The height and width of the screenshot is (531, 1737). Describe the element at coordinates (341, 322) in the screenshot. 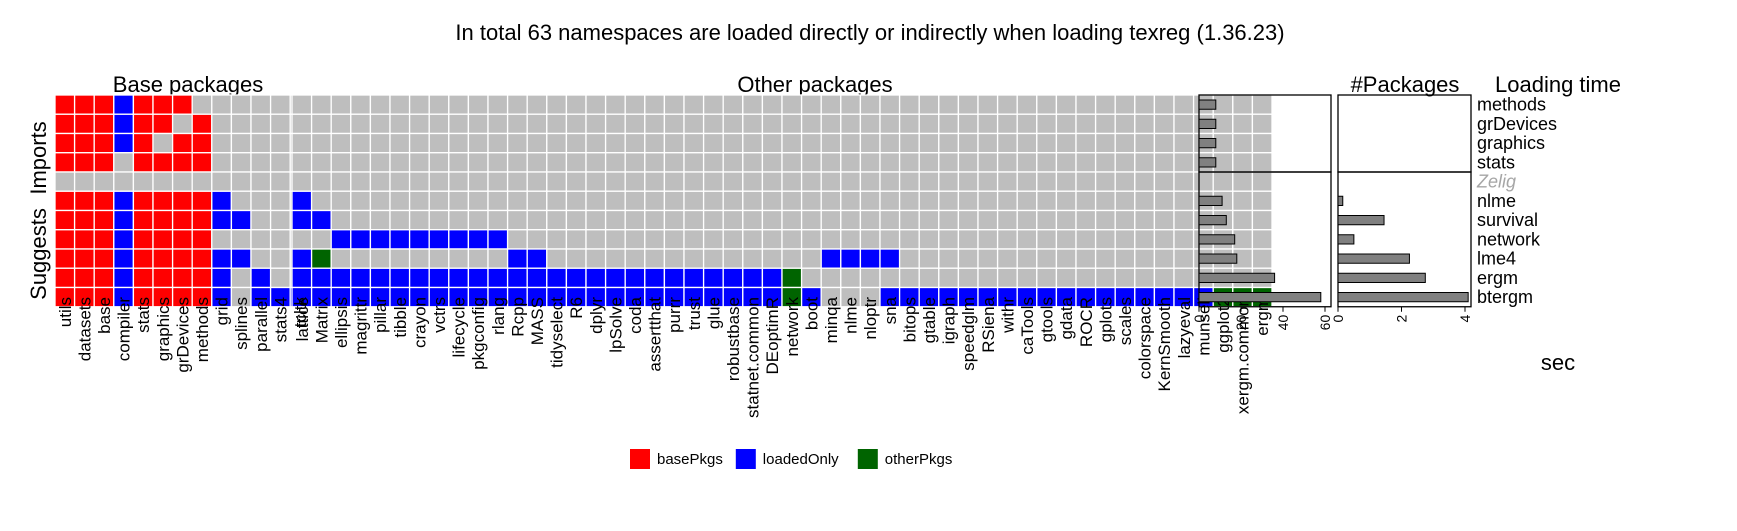

I see `column-label-other: ellipsis` at that location.